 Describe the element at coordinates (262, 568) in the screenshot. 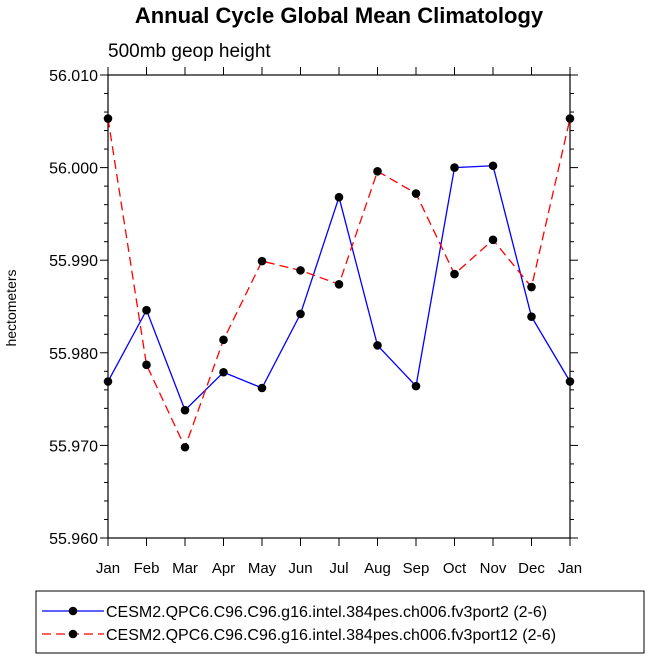

I see `x-tick-label: May` at that location.